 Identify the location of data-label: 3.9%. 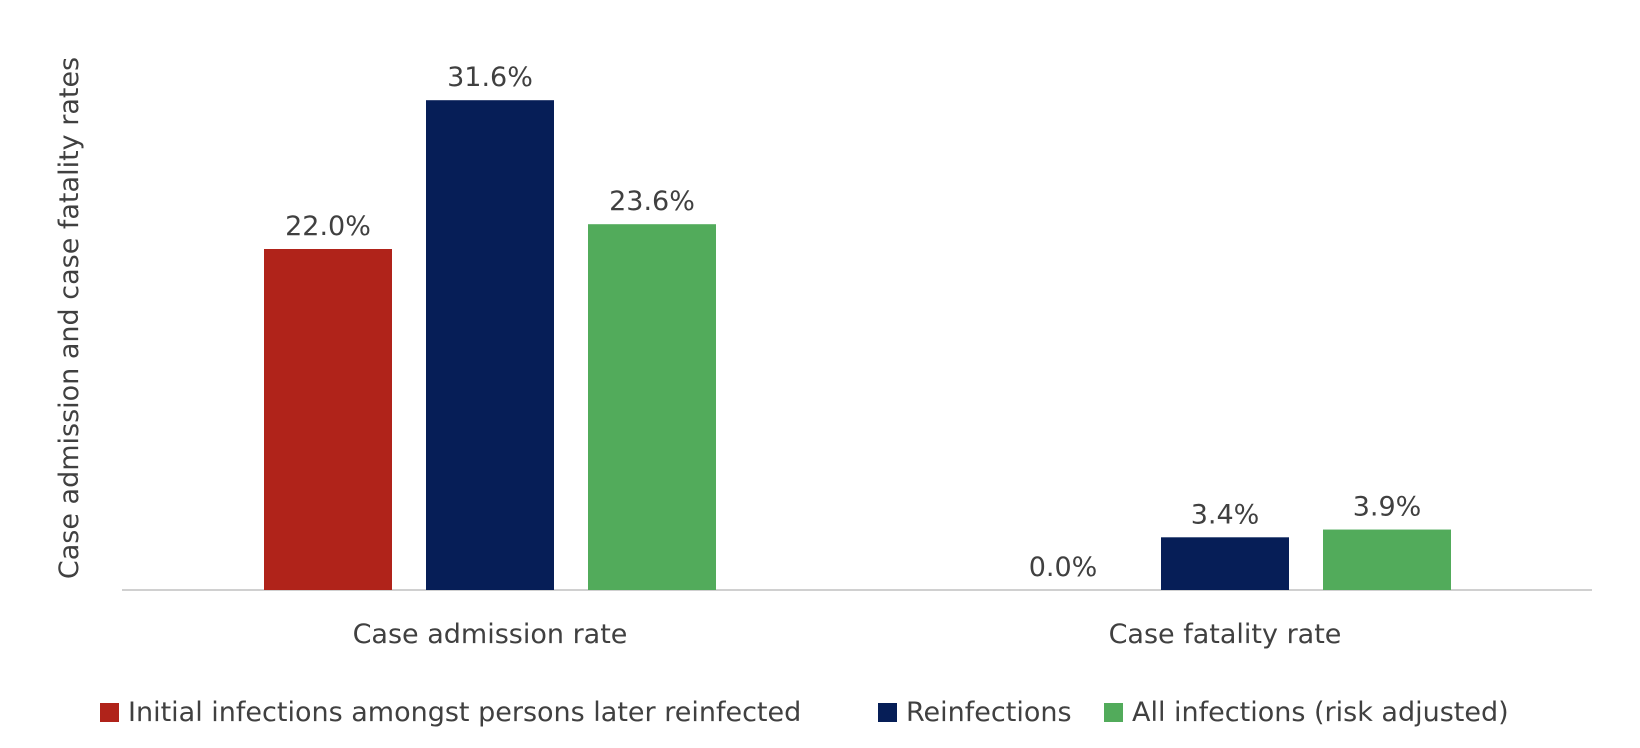
(1387, 507).